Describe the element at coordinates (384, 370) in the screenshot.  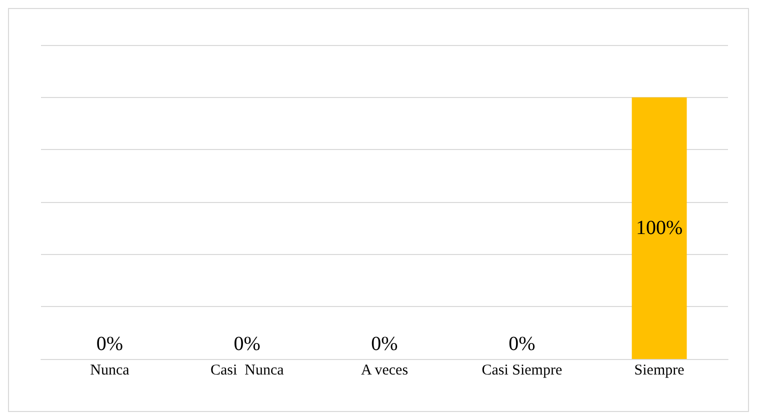
I see `x-tick-label: A veces` at that location.